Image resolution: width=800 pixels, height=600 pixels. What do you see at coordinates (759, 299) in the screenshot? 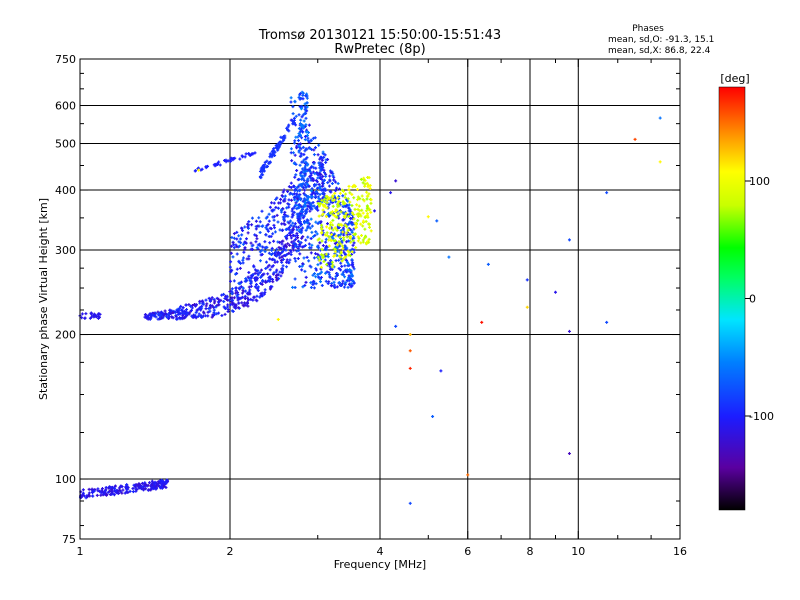
I see `colorbar-ticks: 100 0 -100` at bounding box center [759, 299].